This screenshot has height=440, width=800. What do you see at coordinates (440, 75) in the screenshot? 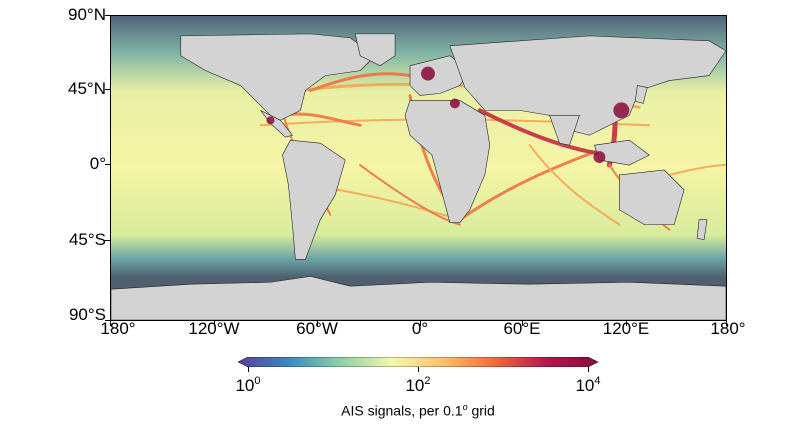
I see `europe` at bounding box center [440, 75].